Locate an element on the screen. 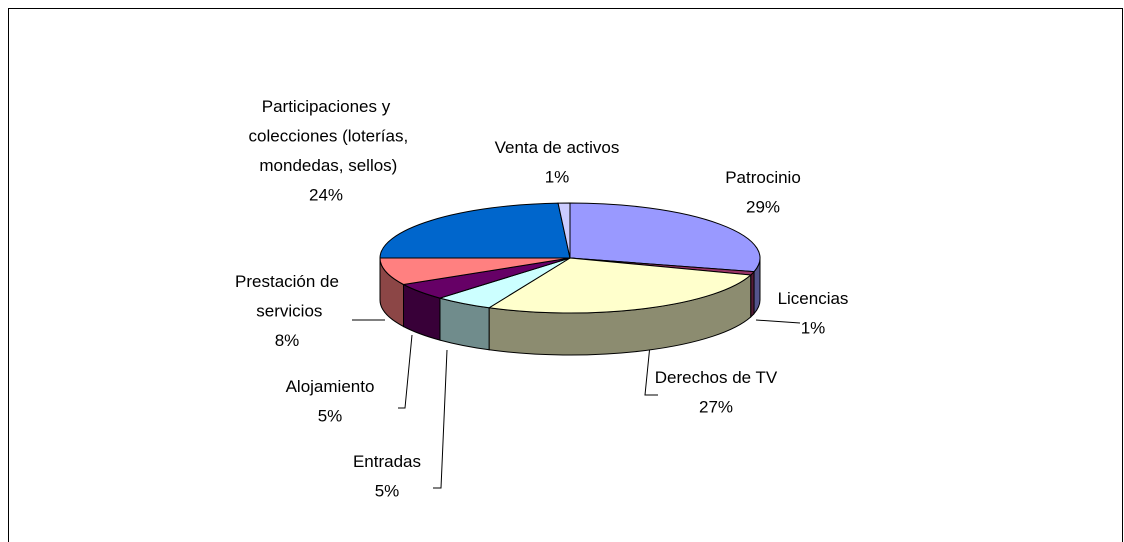 This screenshot has width=1124, height=542. slice-label: Alojamiento is located at coordinates (330, 386).